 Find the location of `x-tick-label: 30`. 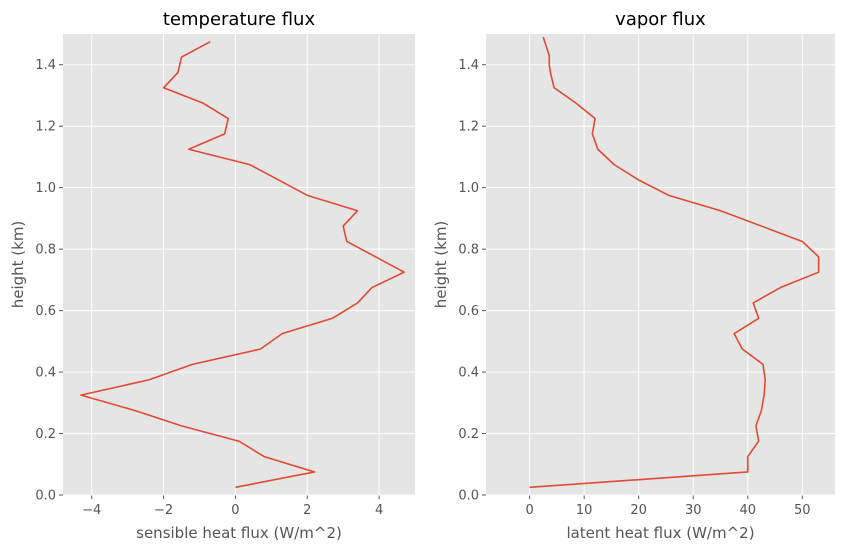

x-tick-label: 30 is located at coordinates (693, 510).